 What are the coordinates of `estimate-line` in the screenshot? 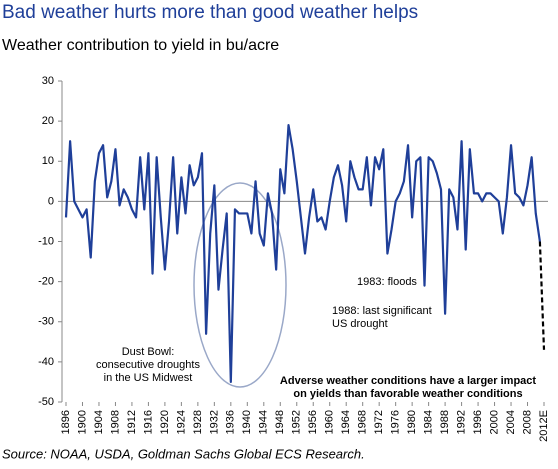 It's located at (542, 295).